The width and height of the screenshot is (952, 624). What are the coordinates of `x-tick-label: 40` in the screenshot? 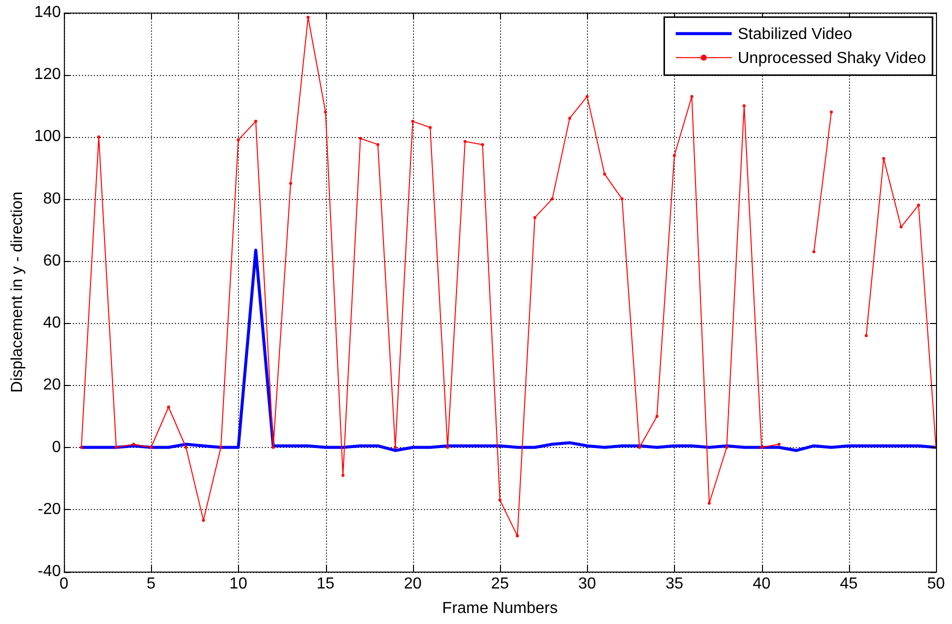 It's located at (761, 584).